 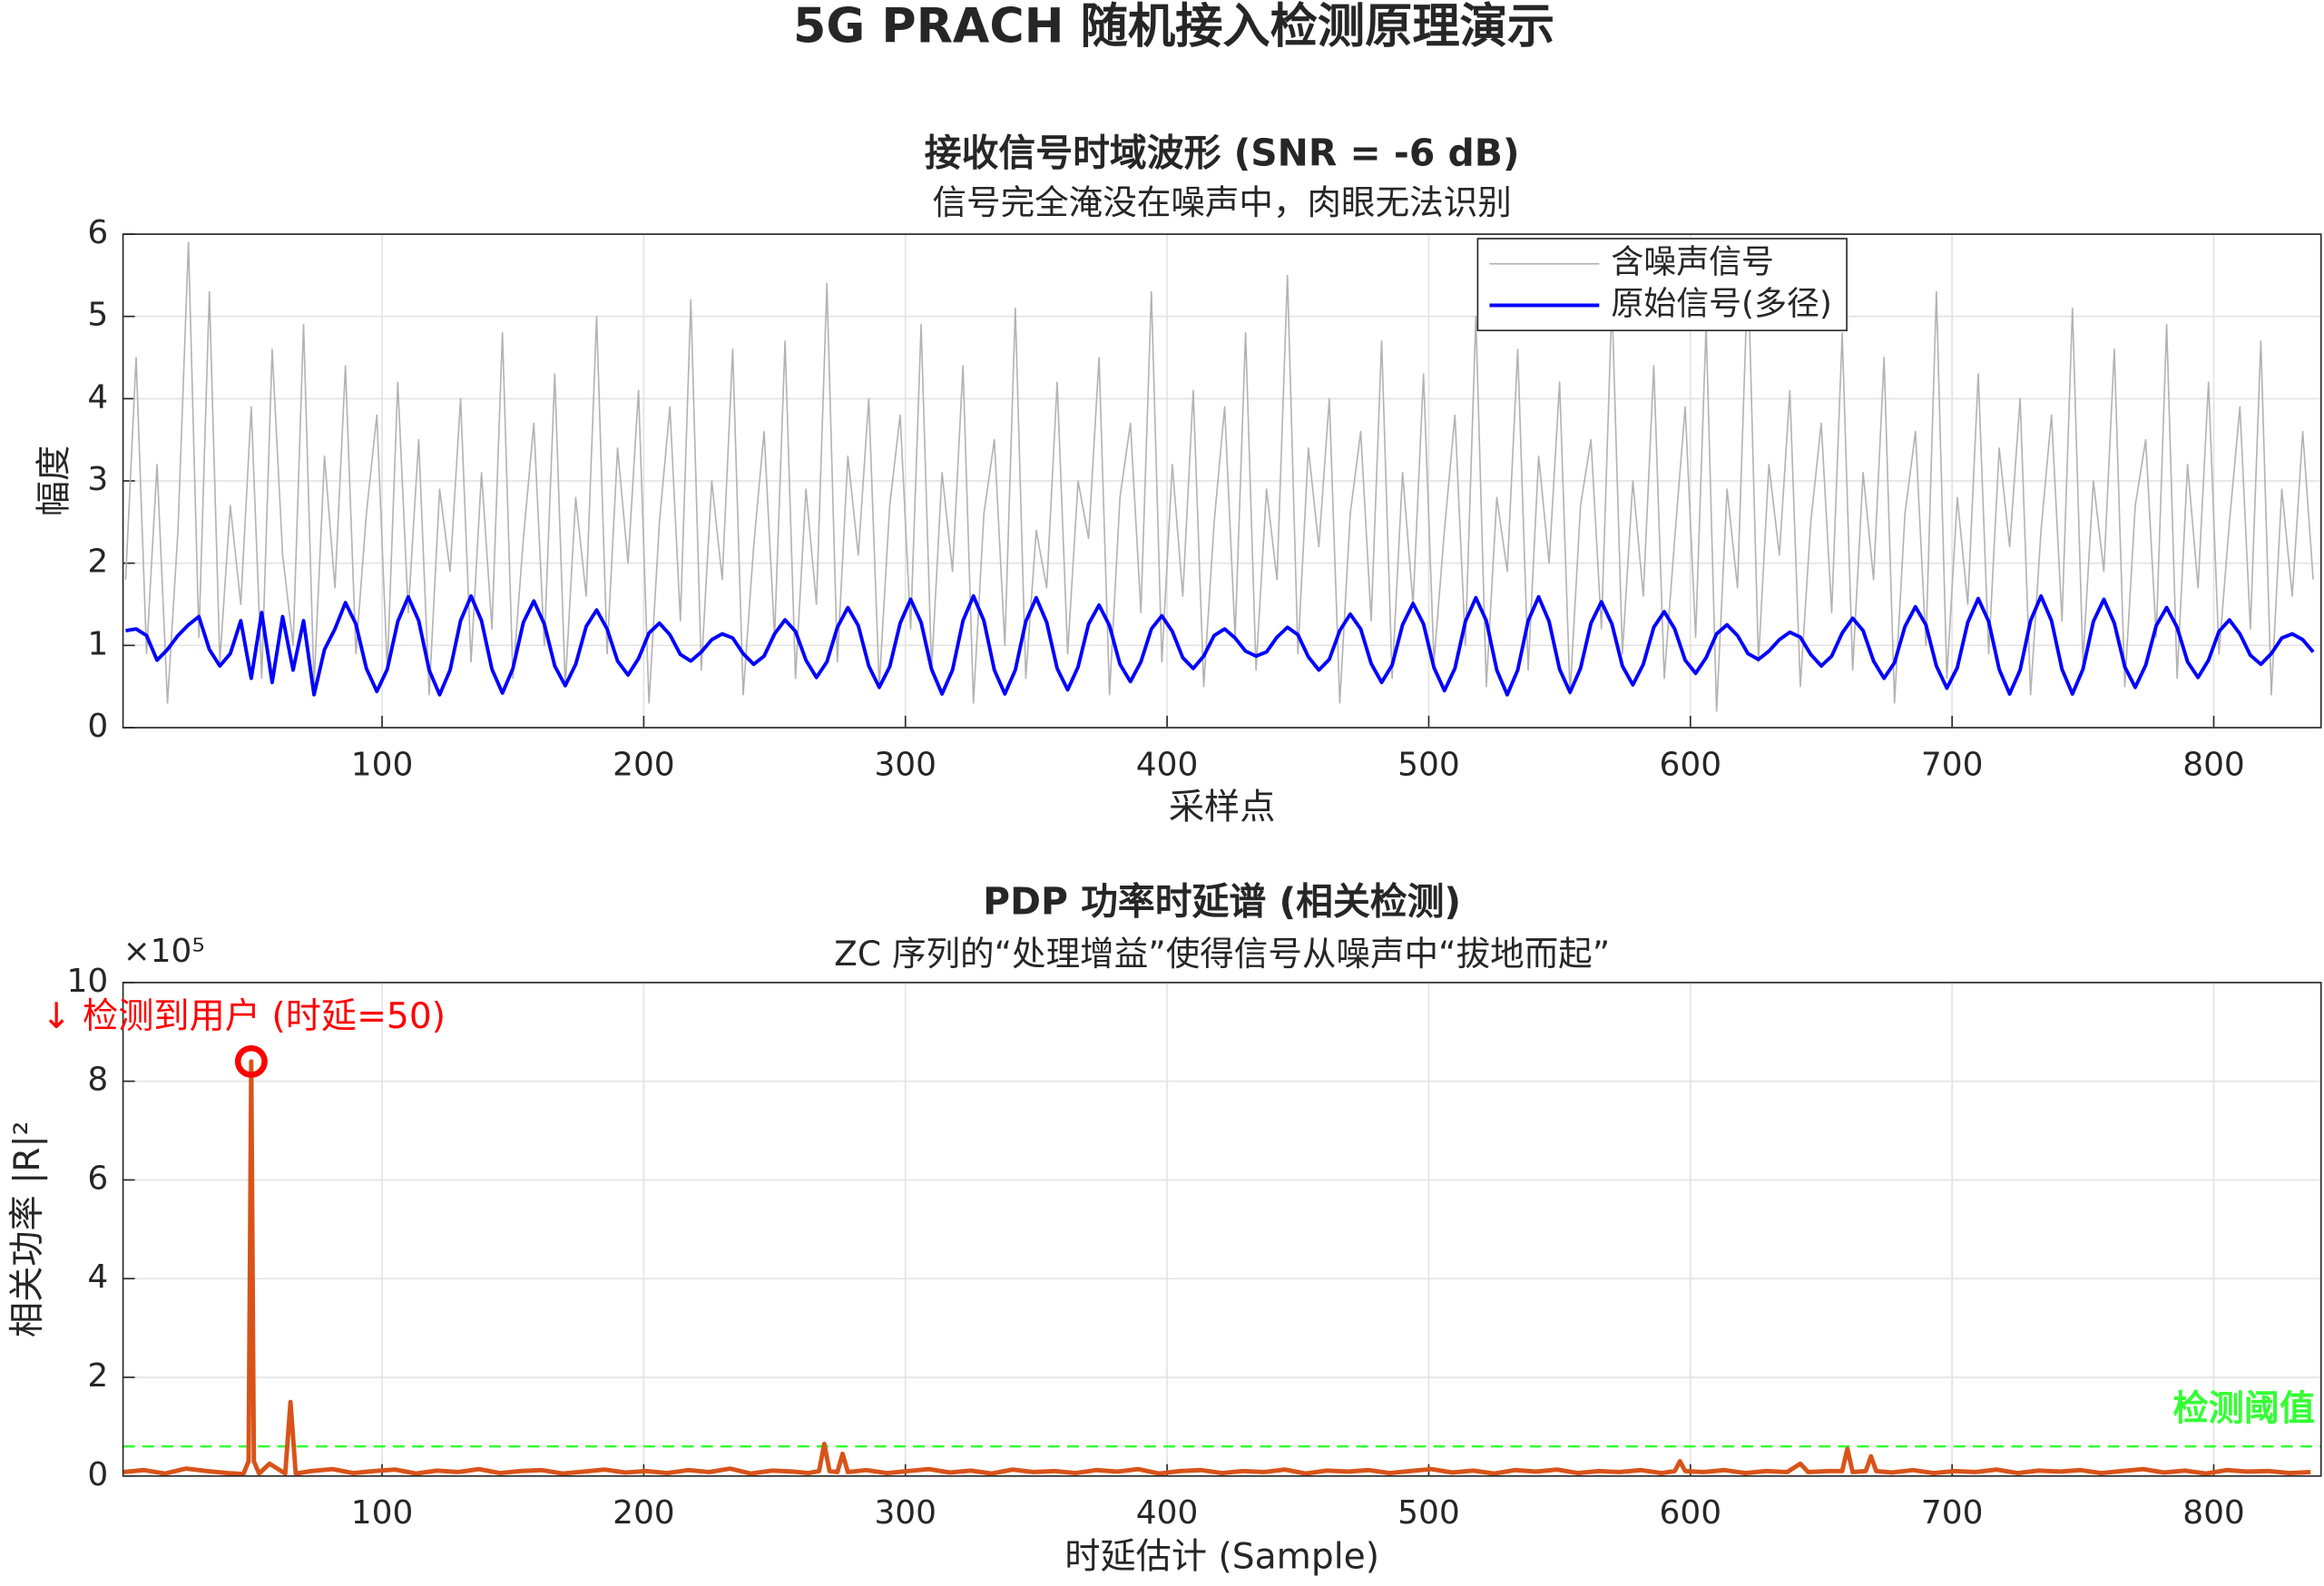 I want to click on x-axis-label: 采样点, so click(x=1222, y=807).